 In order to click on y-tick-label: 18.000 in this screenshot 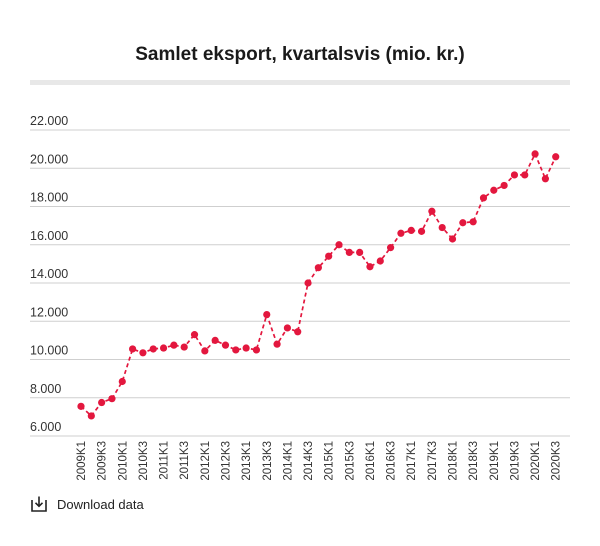, I will do `click(49, 198)`.